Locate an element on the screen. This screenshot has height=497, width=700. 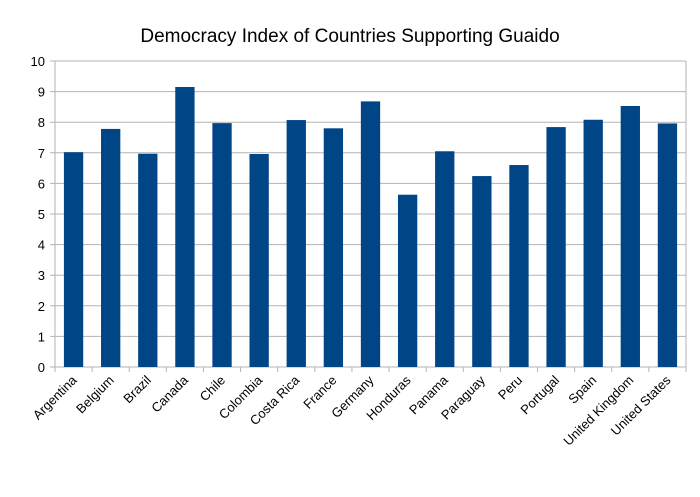
bar-honduras is located at coordinates (407, 280).